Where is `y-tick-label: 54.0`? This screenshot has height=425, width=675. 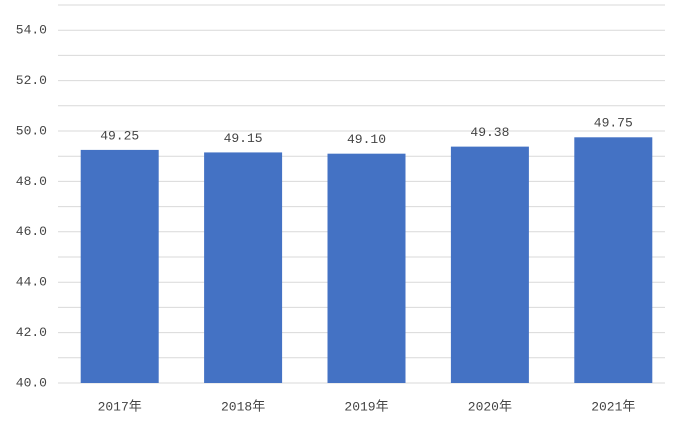 y-tick-label: 54.0 is located at coordinates (31, 30).